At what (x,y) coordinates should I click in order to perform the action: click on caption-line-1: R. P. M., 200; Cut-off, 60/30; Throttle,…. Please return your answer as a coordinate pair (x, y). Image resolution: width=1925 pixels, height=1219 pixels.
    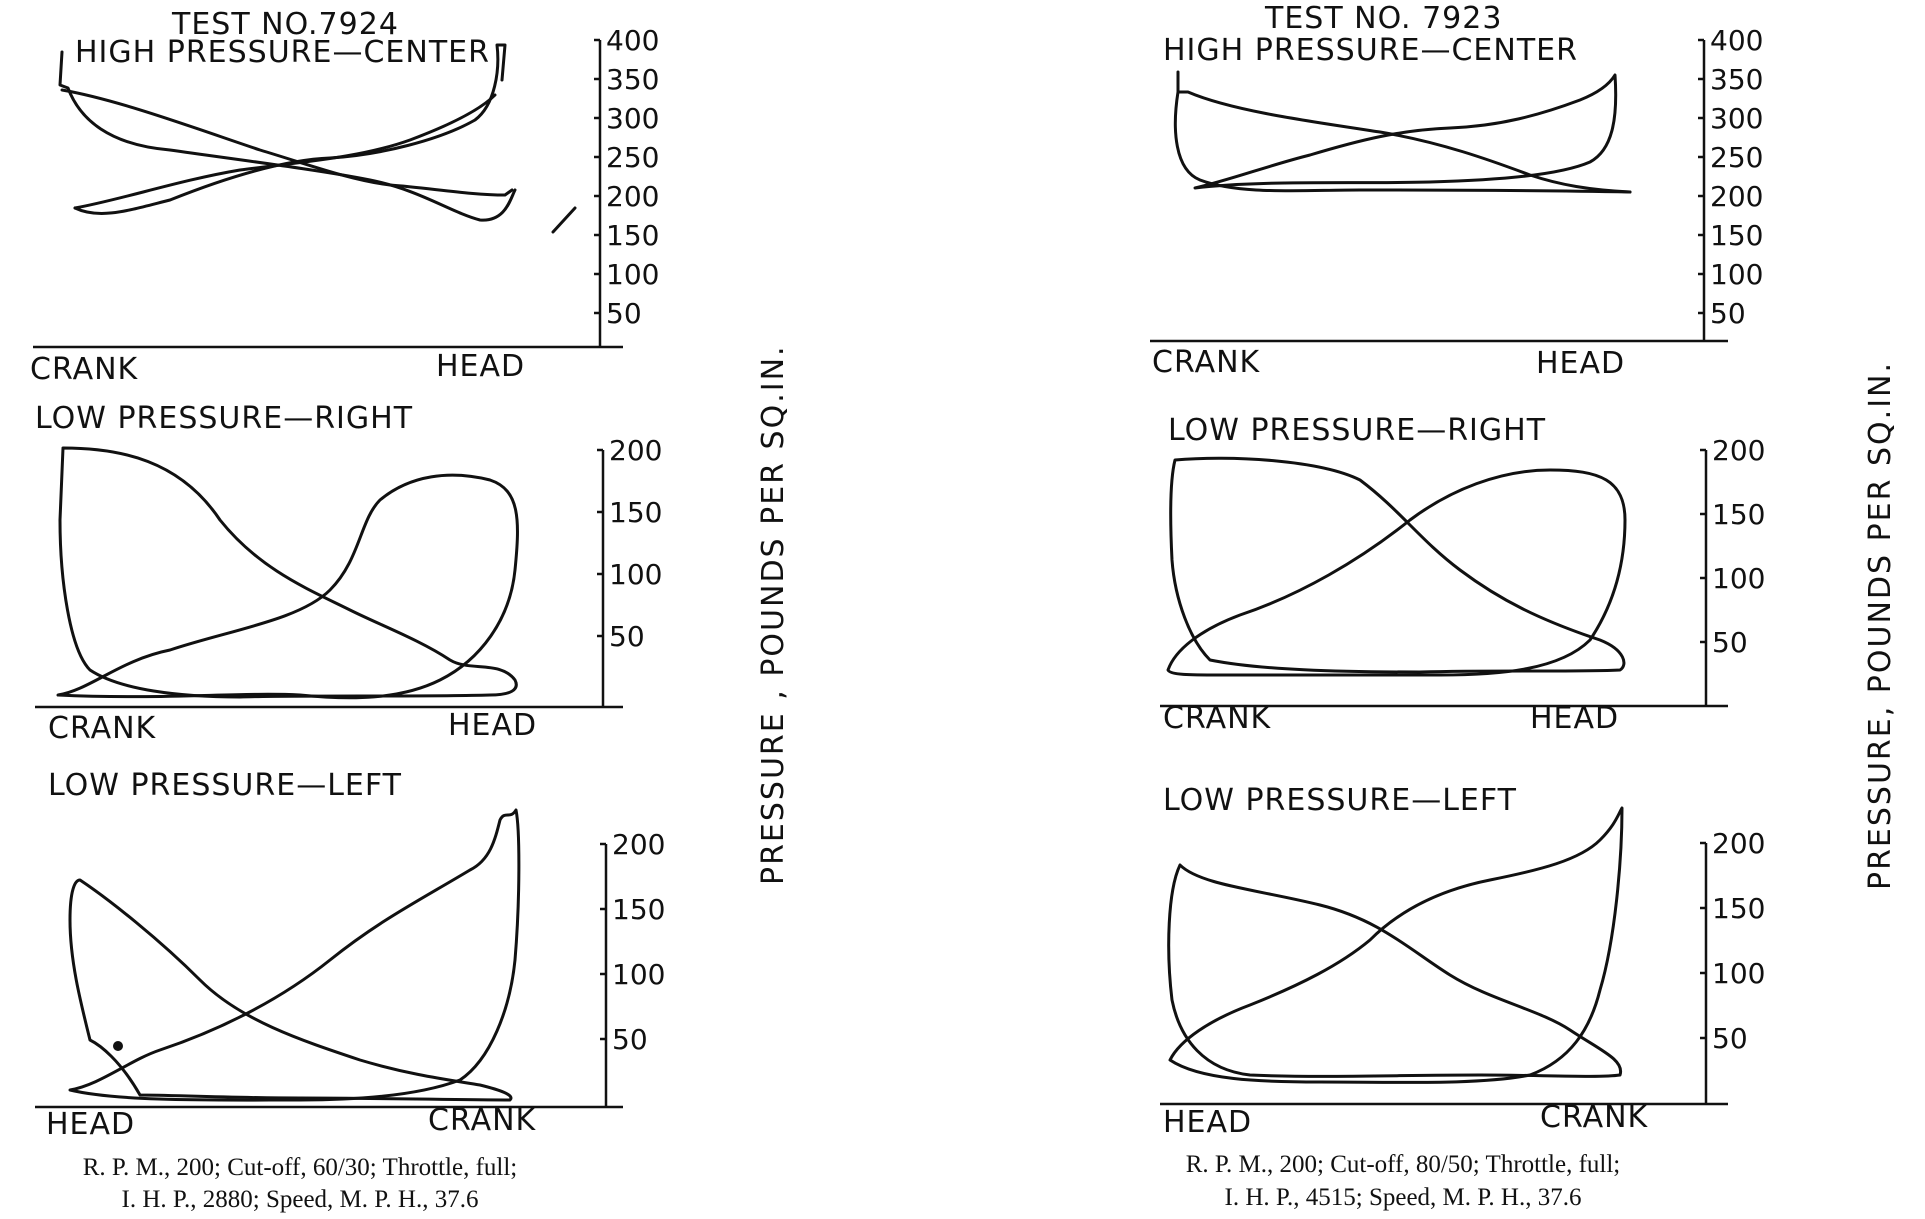
    Looking at the image, I should click on (300, 1167).